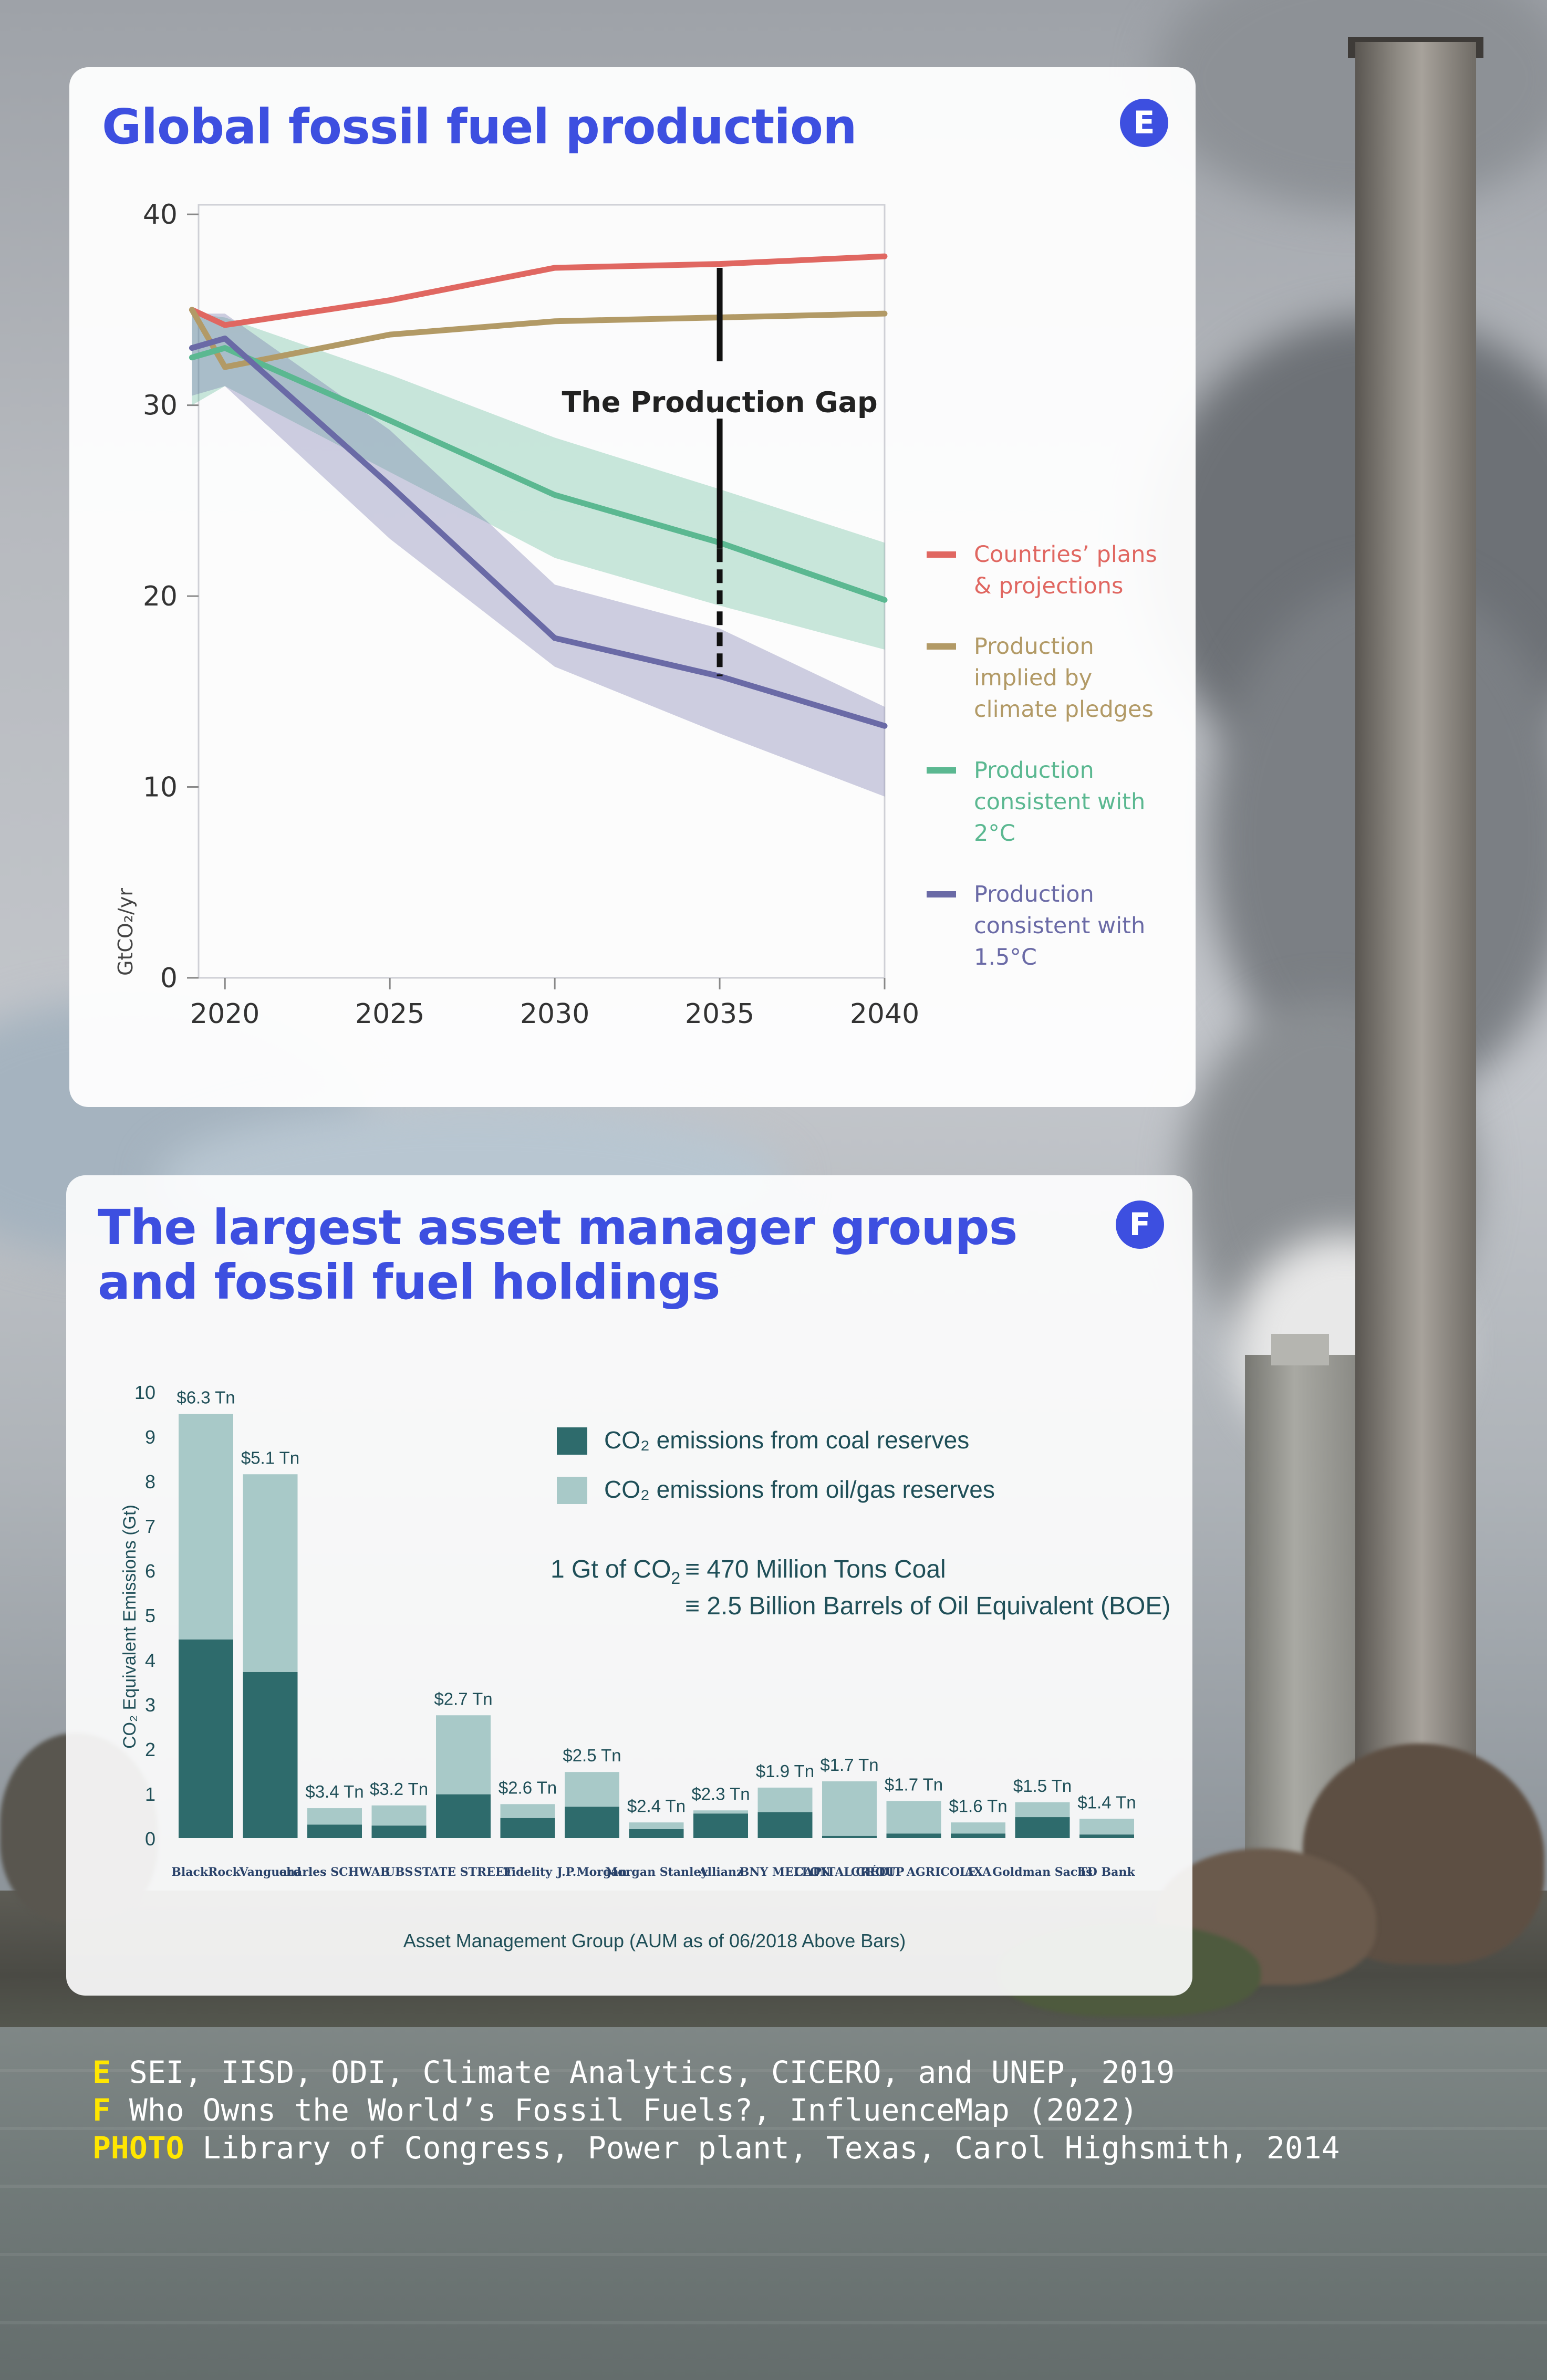 Image resolution: width=1547 pixels, height=2380 pixels. Describe the element at coordinates (528, 1787) in the screenshot. I see `aum-label: $2.6 Tn` at that location.